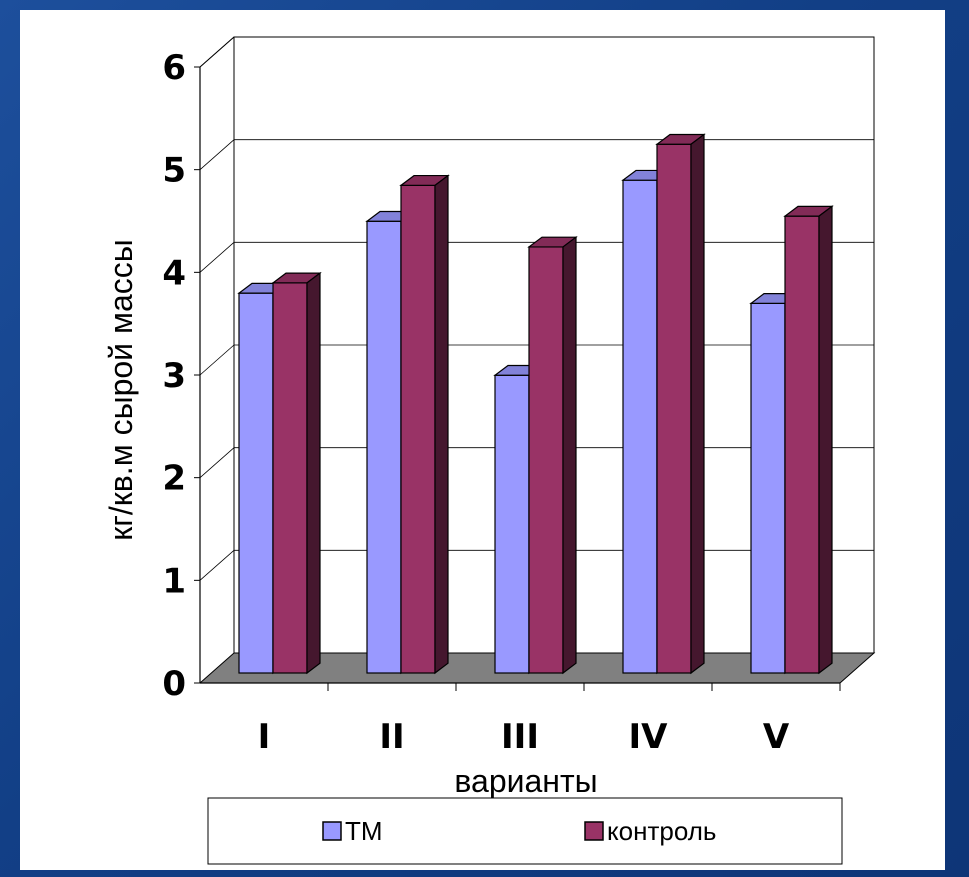  What do you see at coordinates (364, 831) in the screenshot?
I see `legend-label-tm: ТМ` at bounding box center [364, 831].